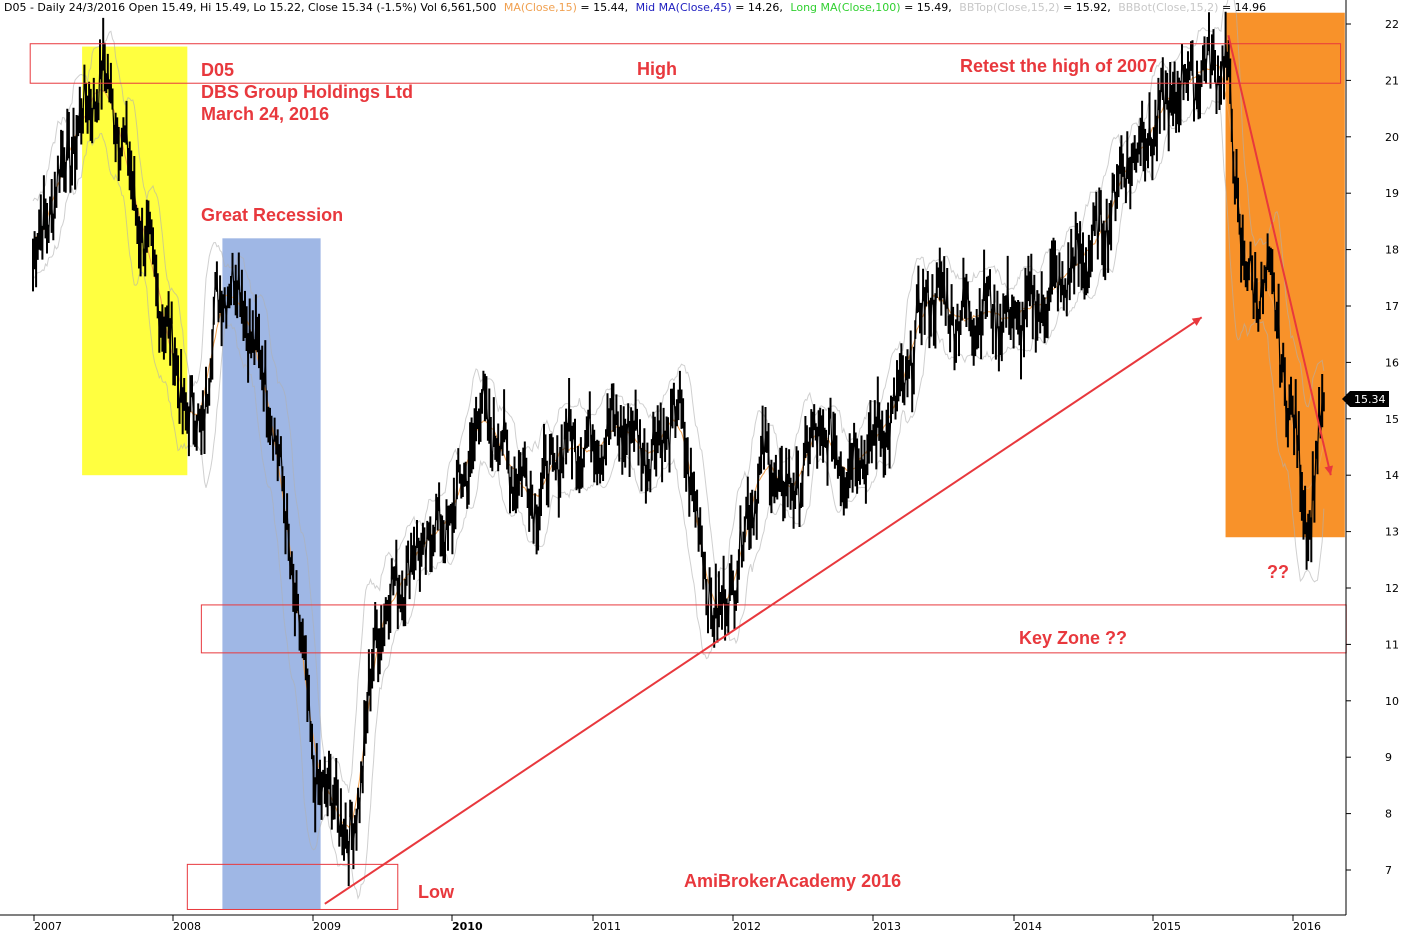  What do you see at coordinates (887, 926) in the screenshot?
I see `x-tick-label: 2013` at bounding box center [887, 926].